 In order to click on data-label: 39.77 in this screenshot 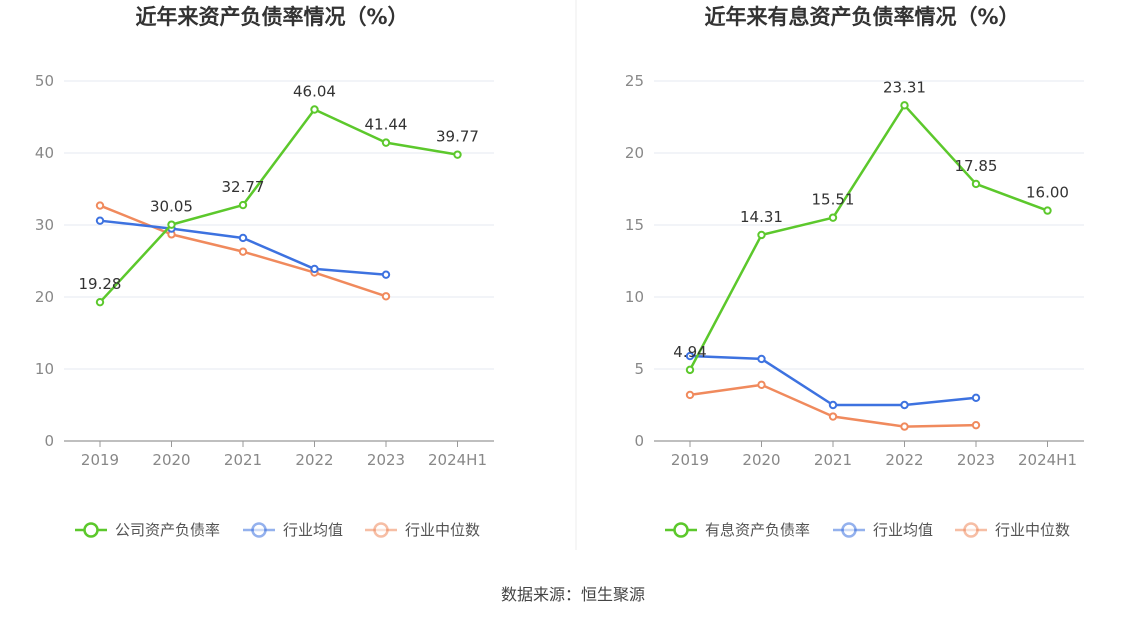, I will do `click(457, 137)`.